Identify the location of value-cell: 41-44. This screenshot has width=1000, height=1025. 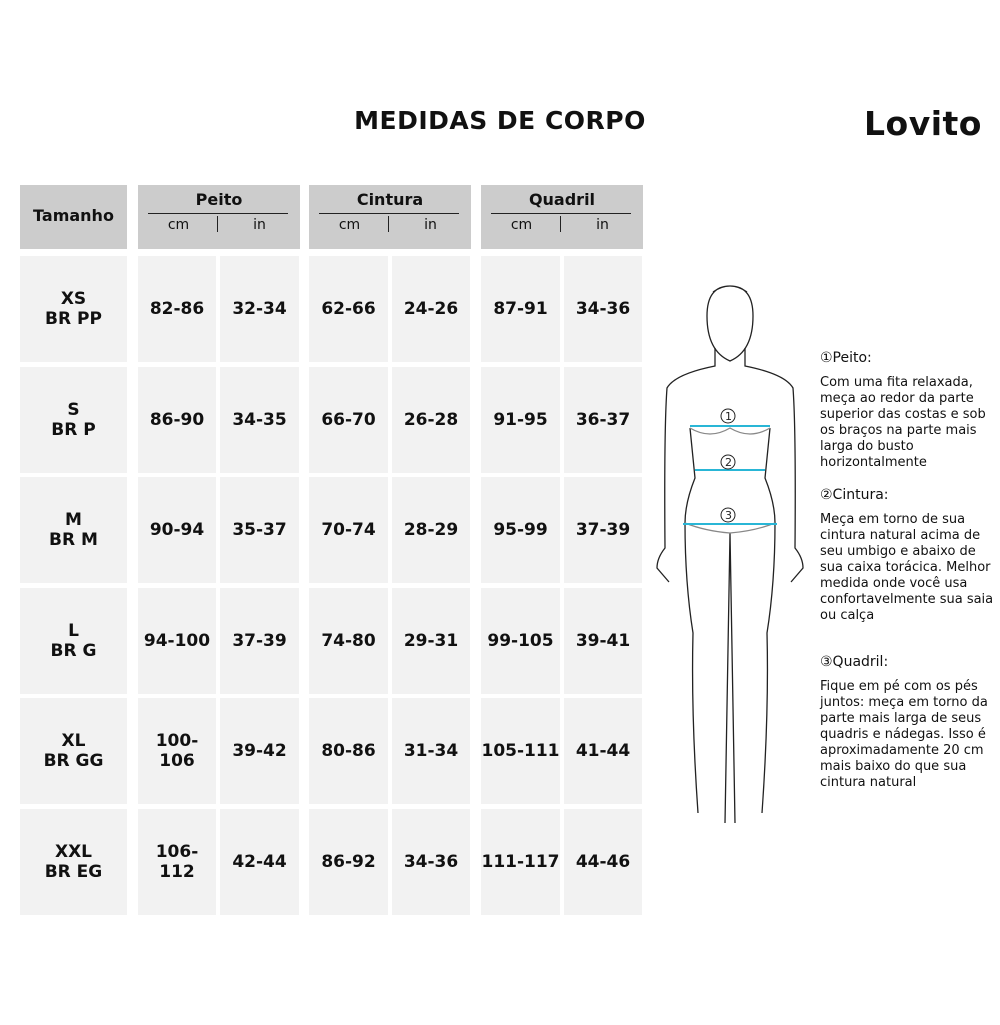
(603, 751).